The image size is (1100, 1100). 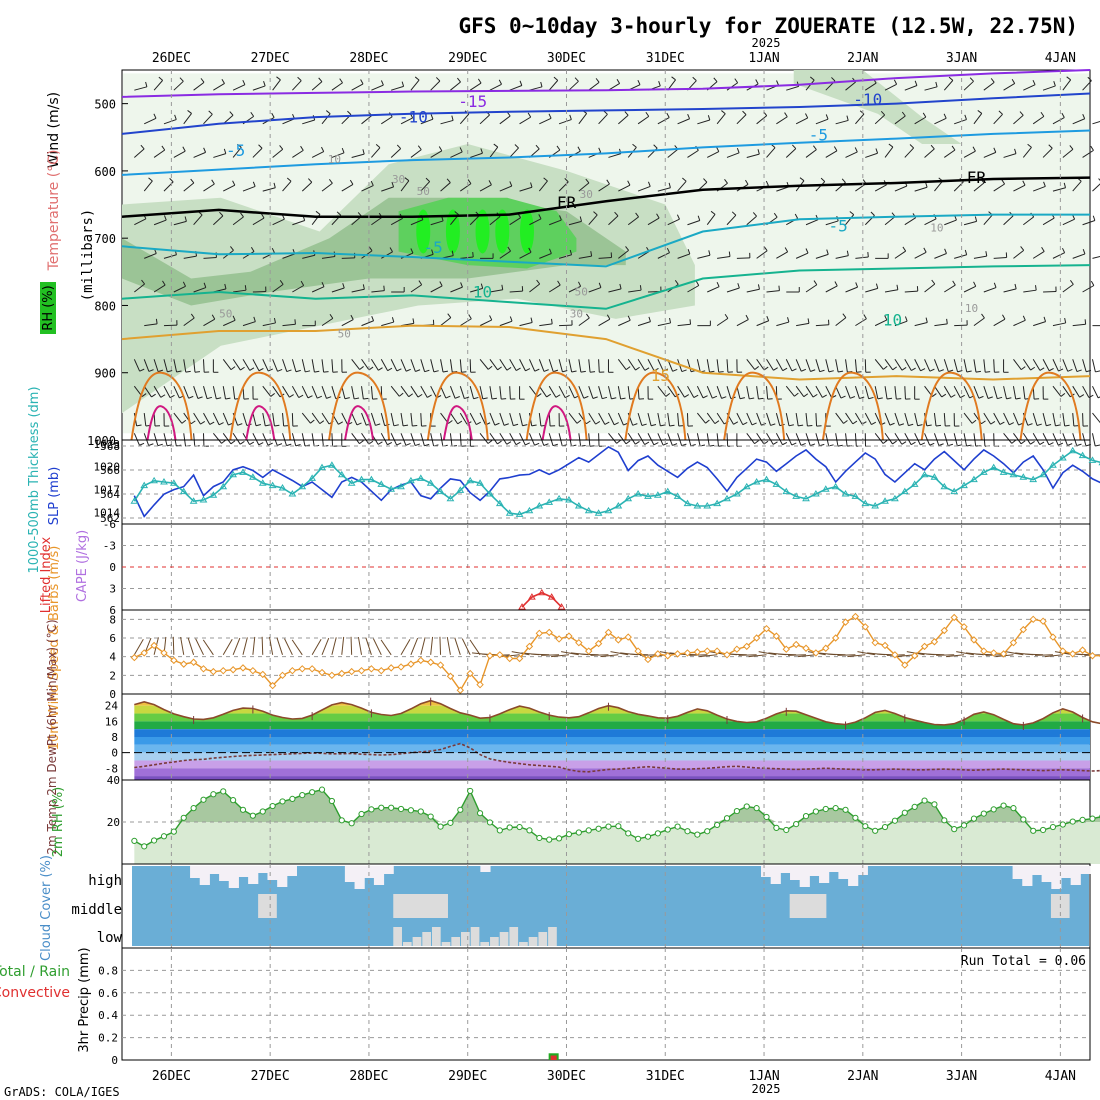 What do you see at coordinates (457, 423) in the screenshot?
I see `isotherm-hot-loop` at bounding box center [457, 423].